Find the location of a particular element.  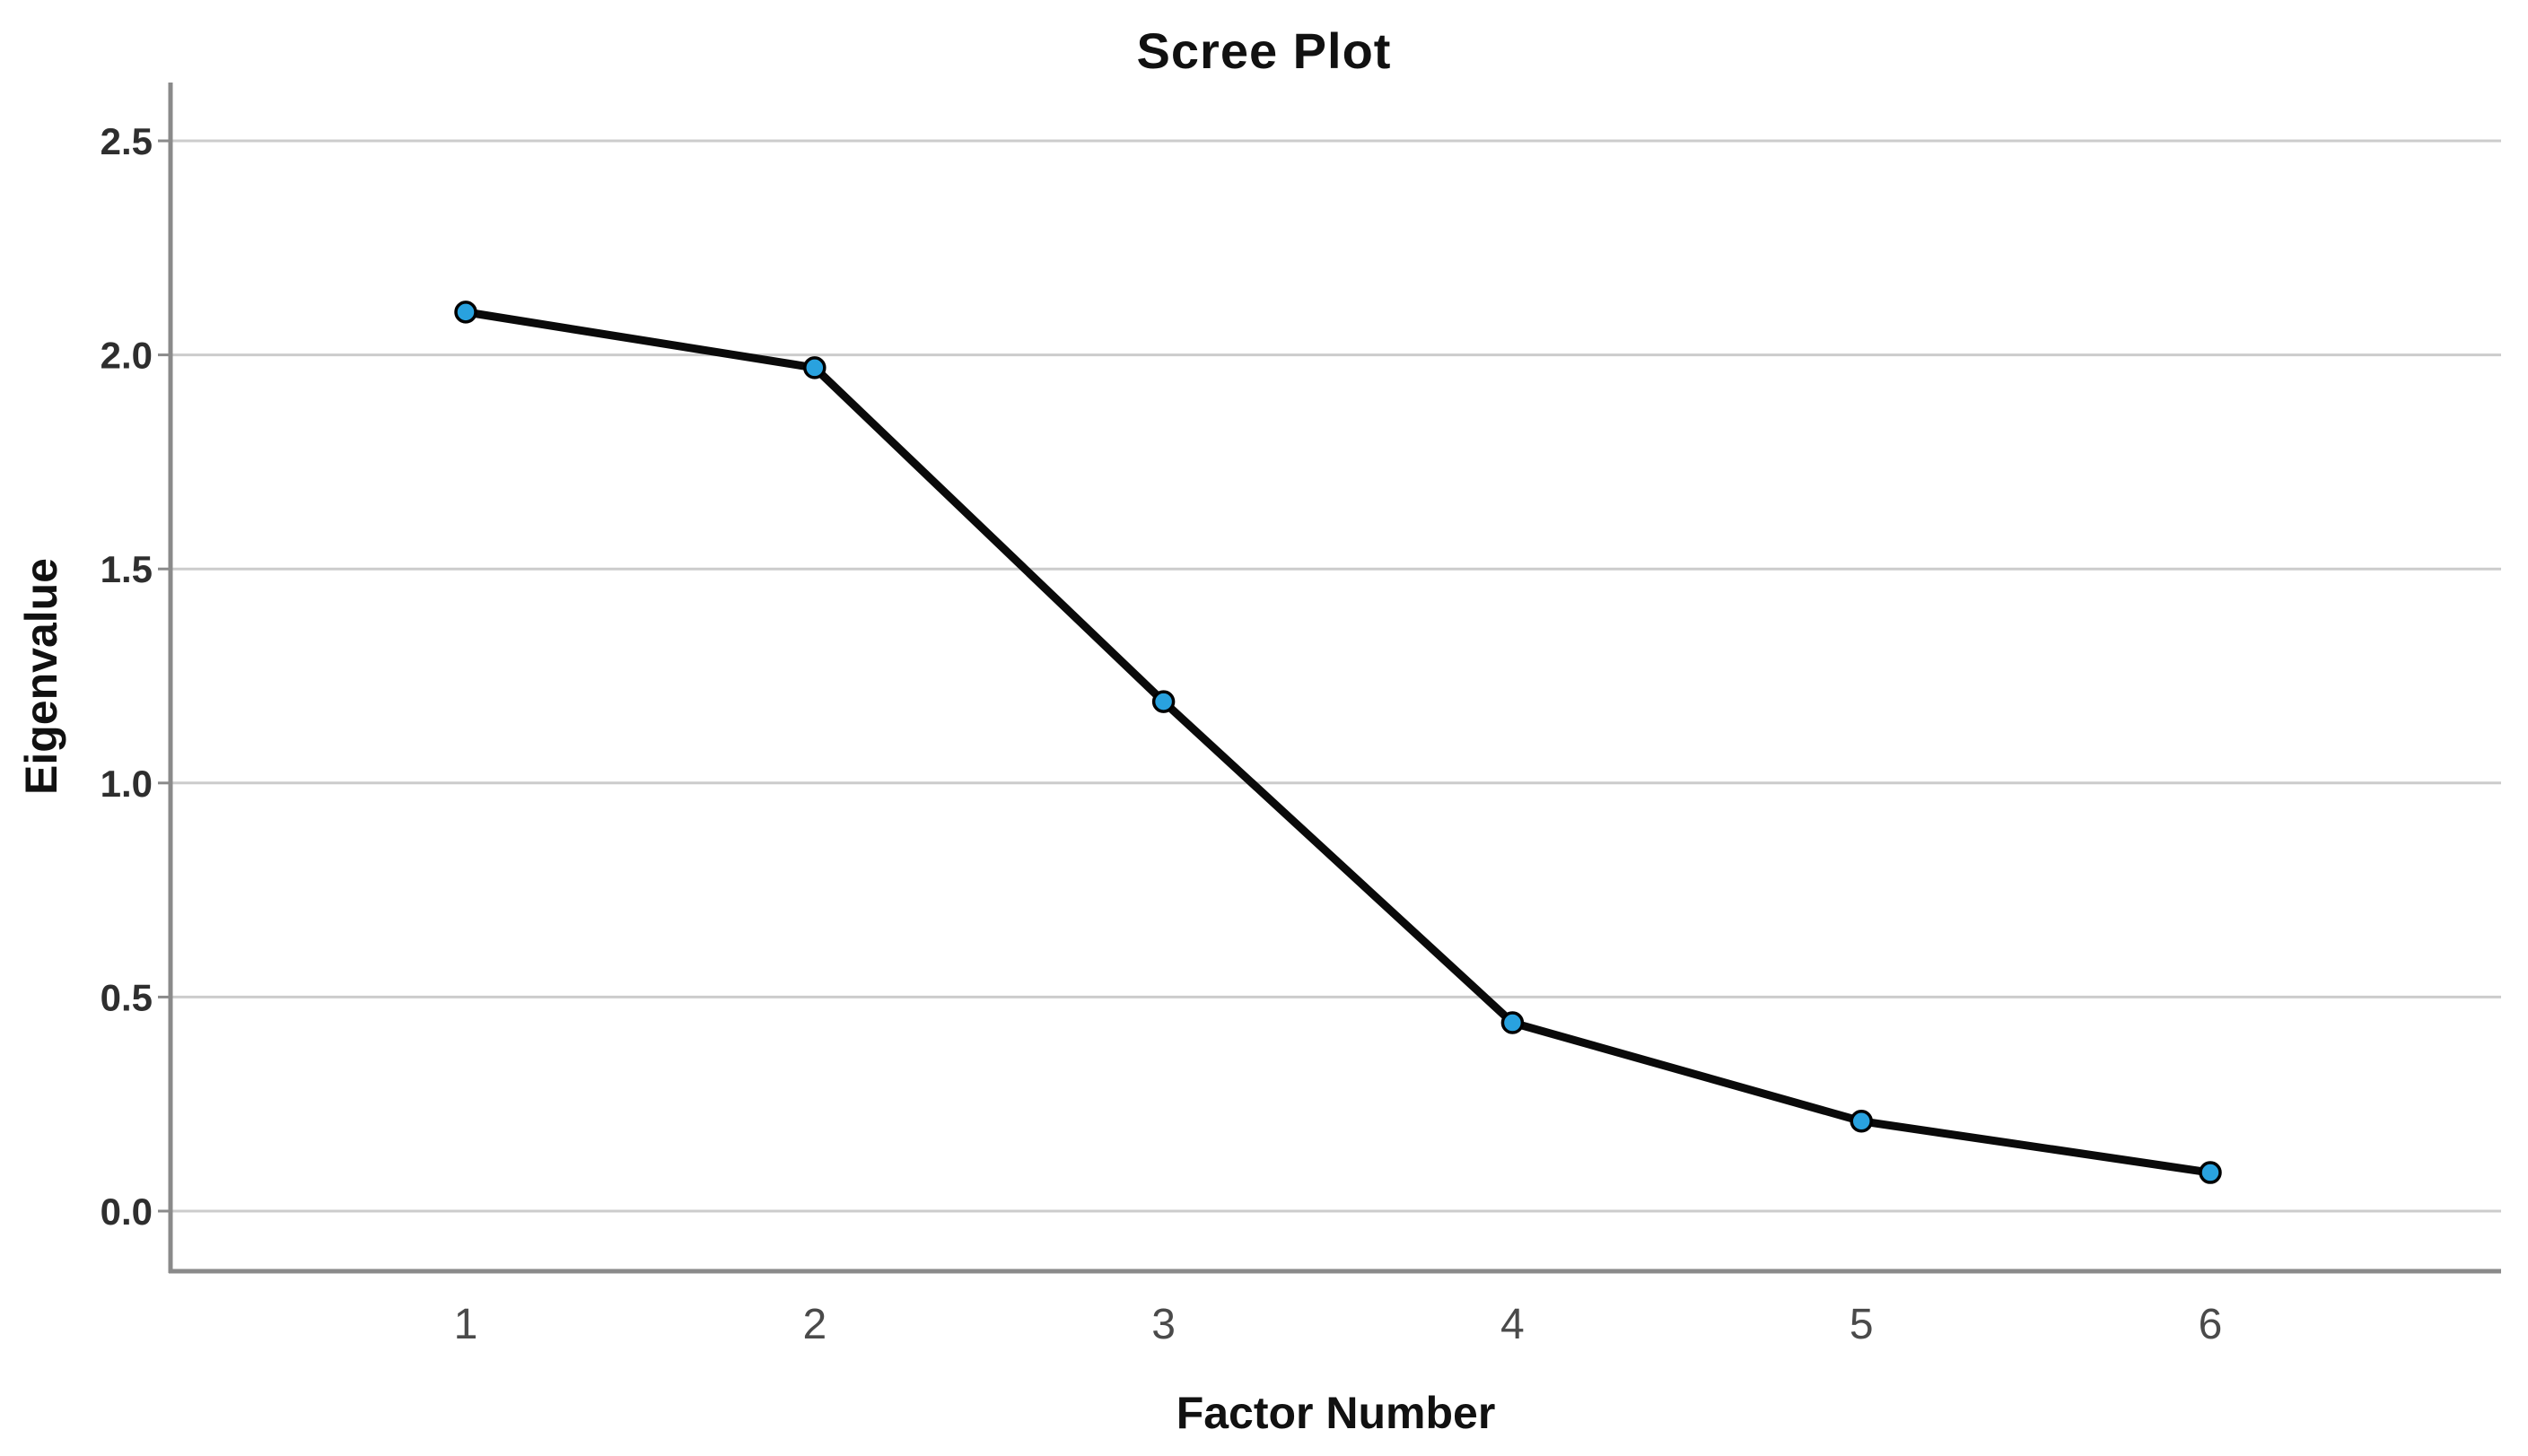

y-tick-label: 0.0 is located at coordinates (127, 1211).